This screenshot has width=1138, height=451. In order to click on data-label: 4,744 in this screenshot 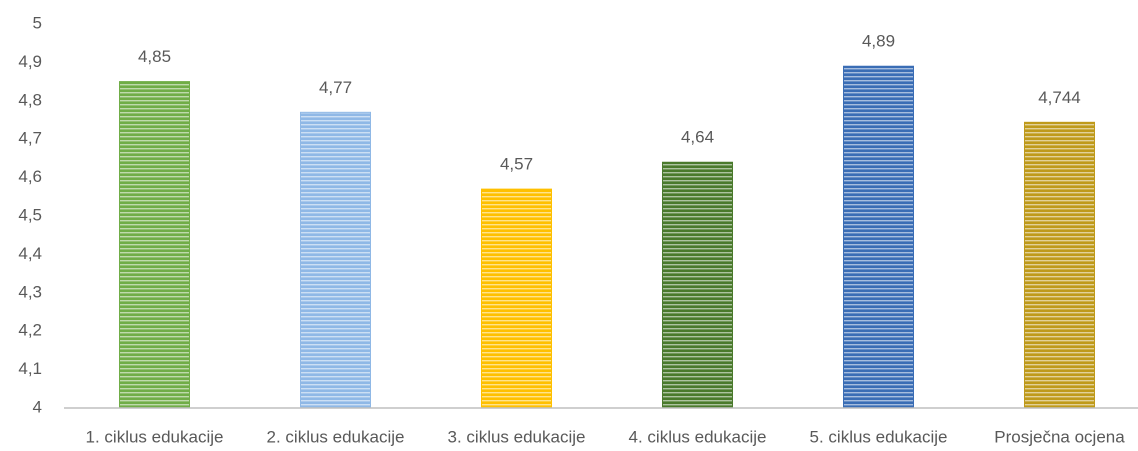, I will do `click(1059, 97)`.